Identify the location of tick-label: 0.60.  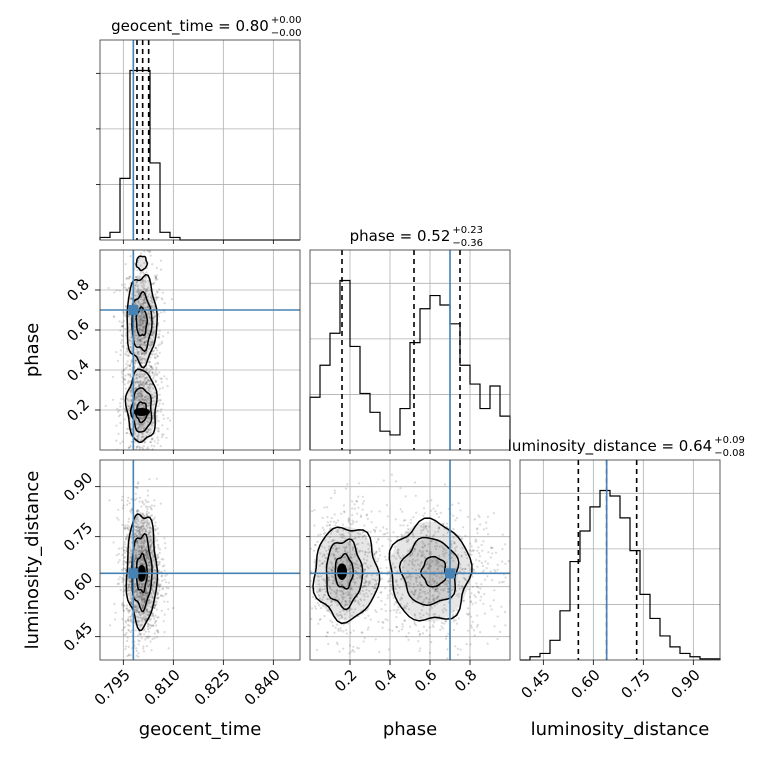
(586, 684).